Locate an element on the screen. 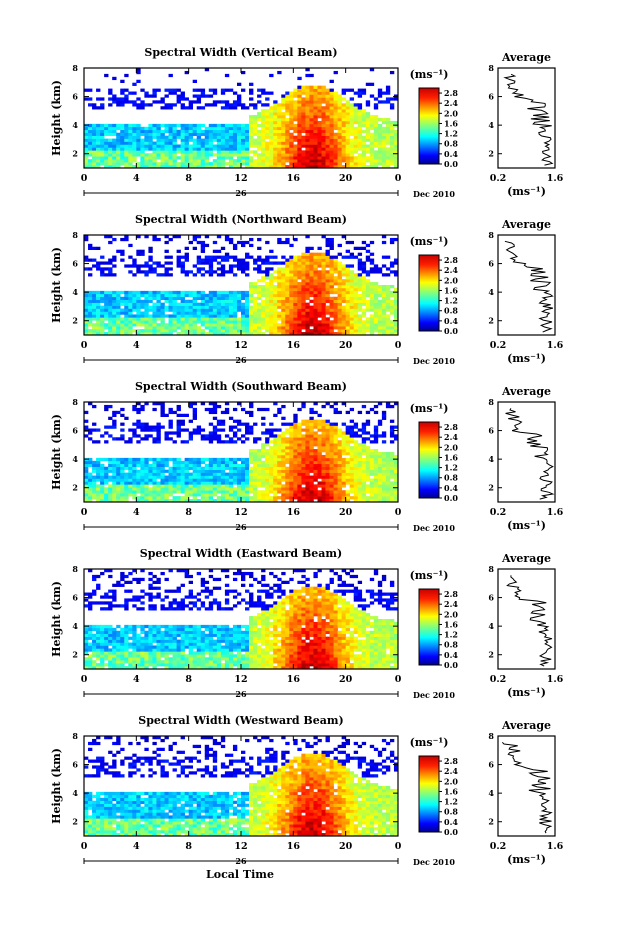 This screenshot has height=929, width=618. average-y-tick-label: 2 is located at coordinates (491, 154).